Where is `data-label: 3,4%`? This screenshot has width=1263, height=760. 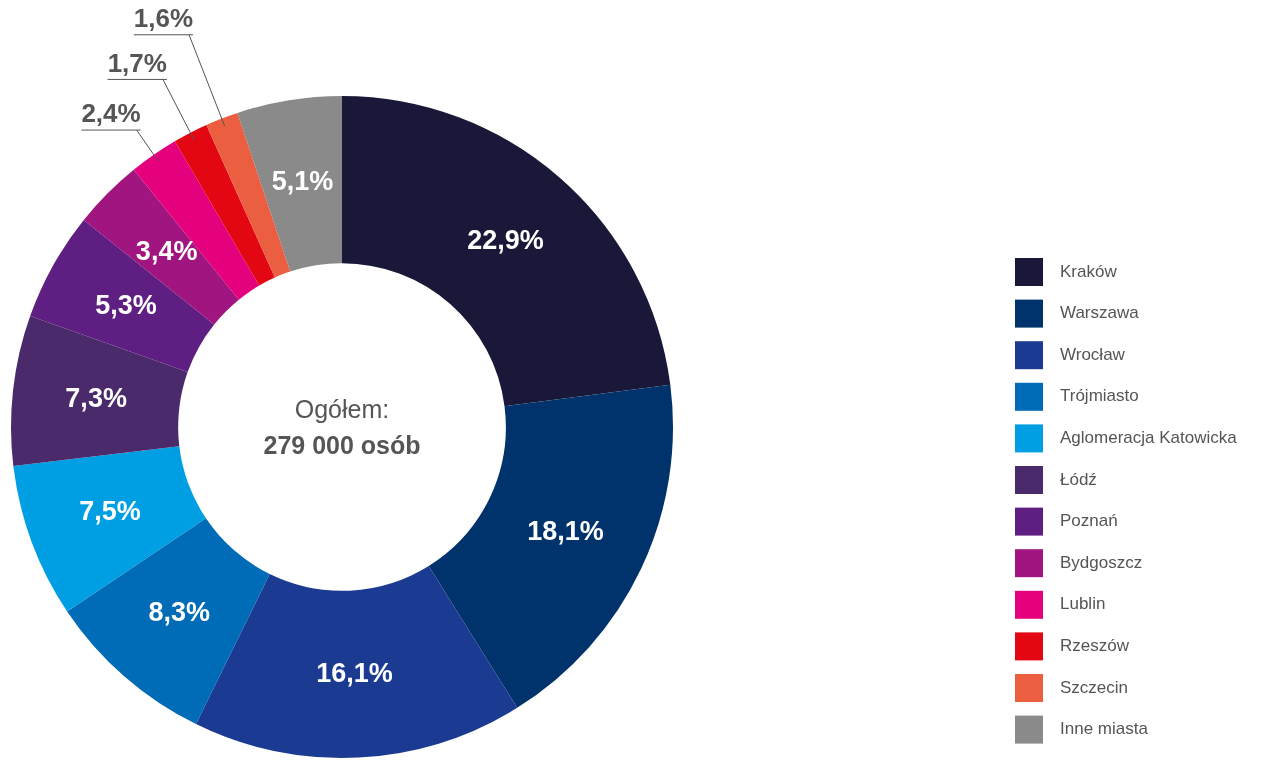
data-label: 3,4% is located at coordinates (166, 250).